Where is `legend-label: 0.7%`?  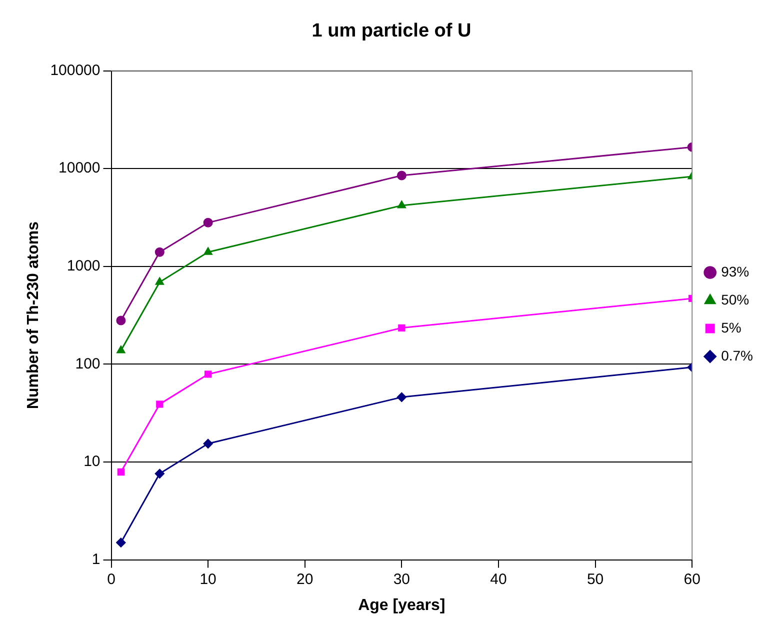 legend-label: 0.7% is located at coordinates (737, 355).